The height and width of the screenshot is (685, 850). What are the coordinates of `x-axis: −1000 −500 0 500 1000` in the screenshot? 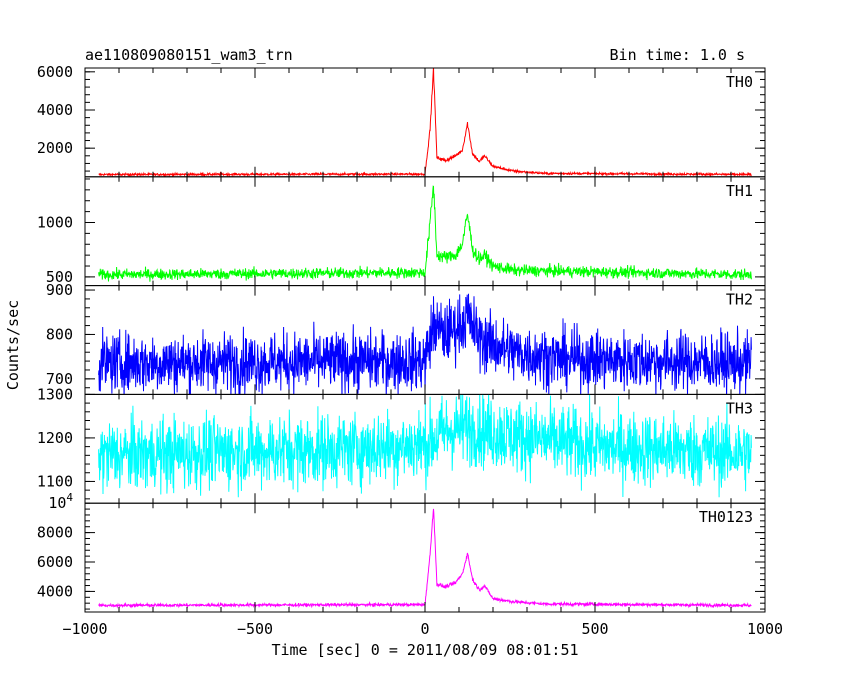 It's located at (422, 629).